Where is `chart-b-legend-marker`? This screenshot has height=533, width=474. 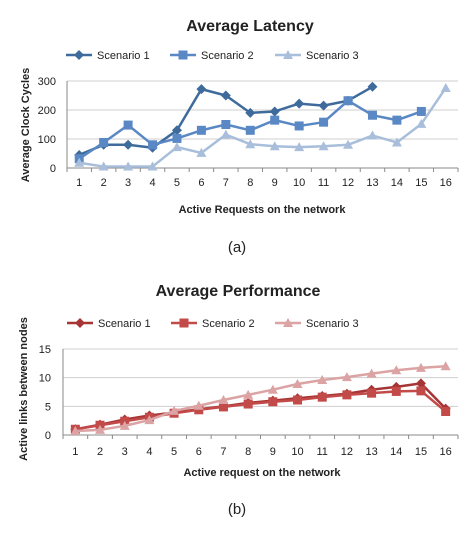 chart-b-legend-marker is located at coordinates (80, 323).